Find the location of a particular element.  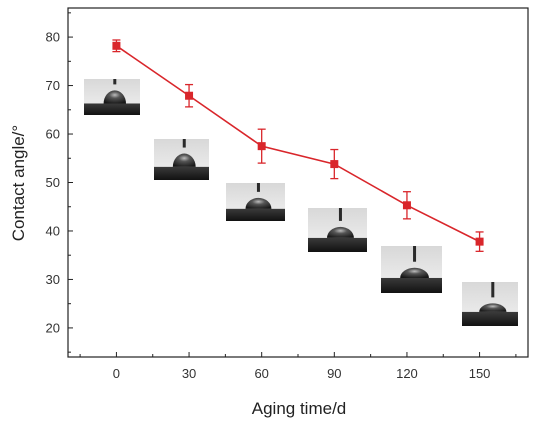

y-tick-label: 70 is located at coordinates (53, 85).